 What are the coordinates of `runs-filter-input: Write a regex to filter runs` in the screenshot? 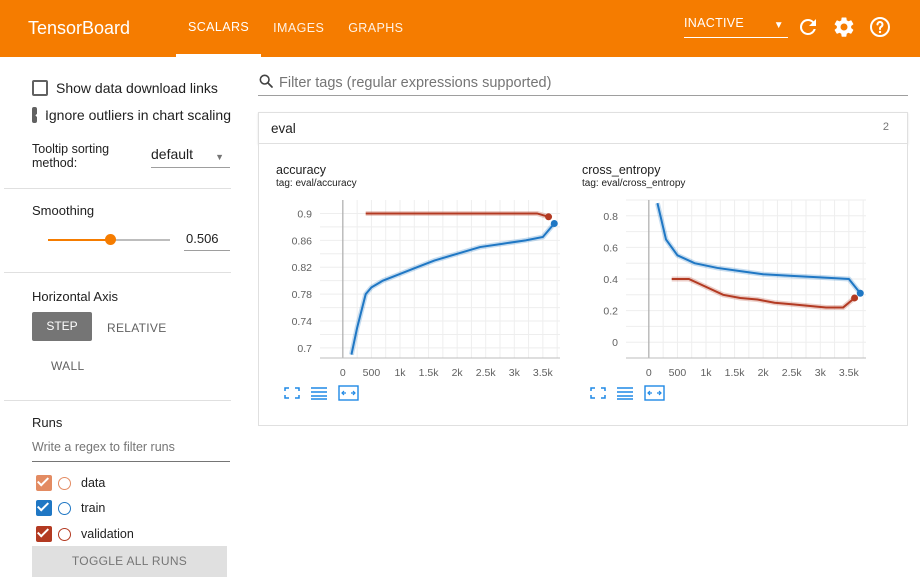 It's located at (131, 451).